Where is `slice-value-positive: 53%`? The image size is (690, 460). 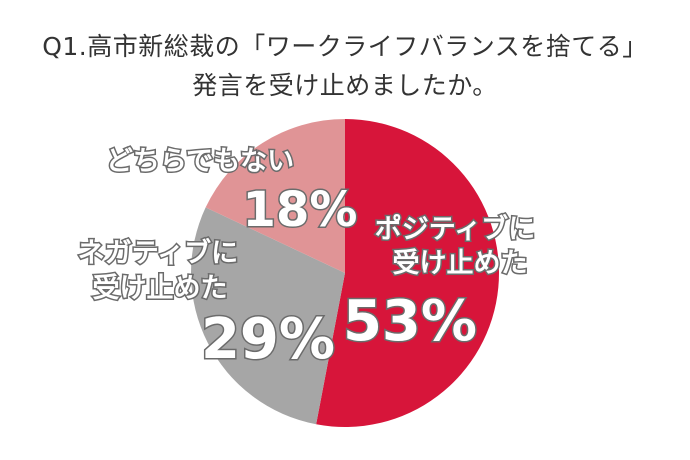
slice-value-positive: 53% is located at coordinates (410, 321).